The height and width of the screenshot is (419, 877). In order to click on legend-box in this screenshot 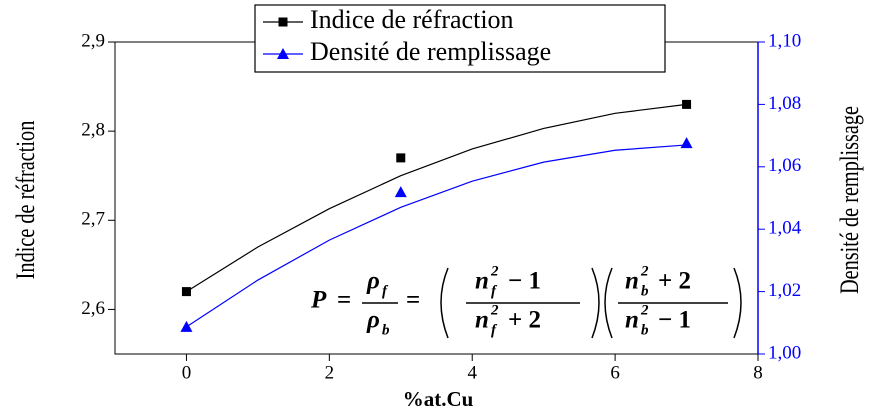, I will do `click(460, 38)`.